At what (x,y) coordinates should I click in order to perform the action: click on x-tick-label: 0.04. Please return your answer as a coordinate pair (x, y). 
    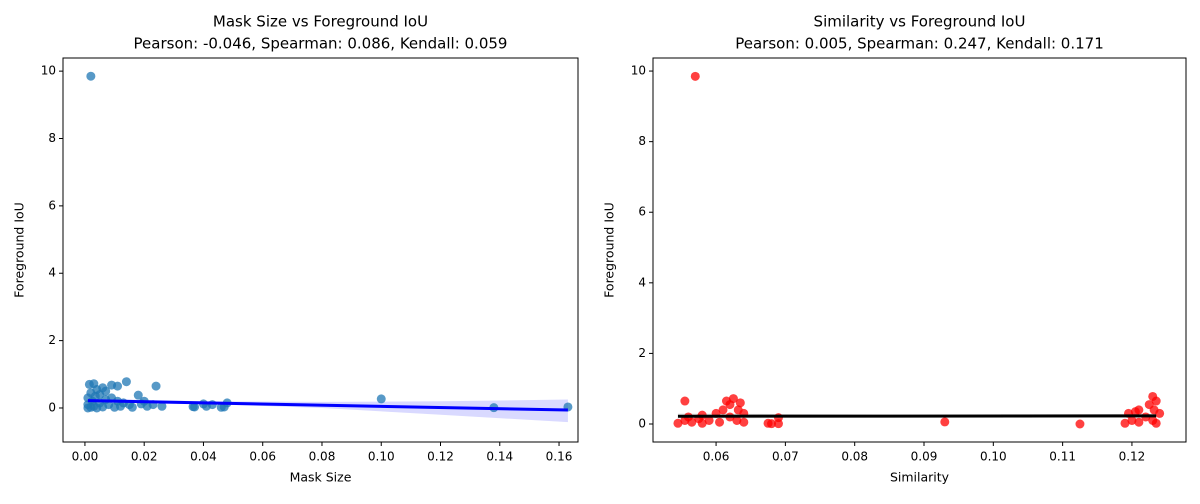
    Looking at the image, I should click on (203, 457).